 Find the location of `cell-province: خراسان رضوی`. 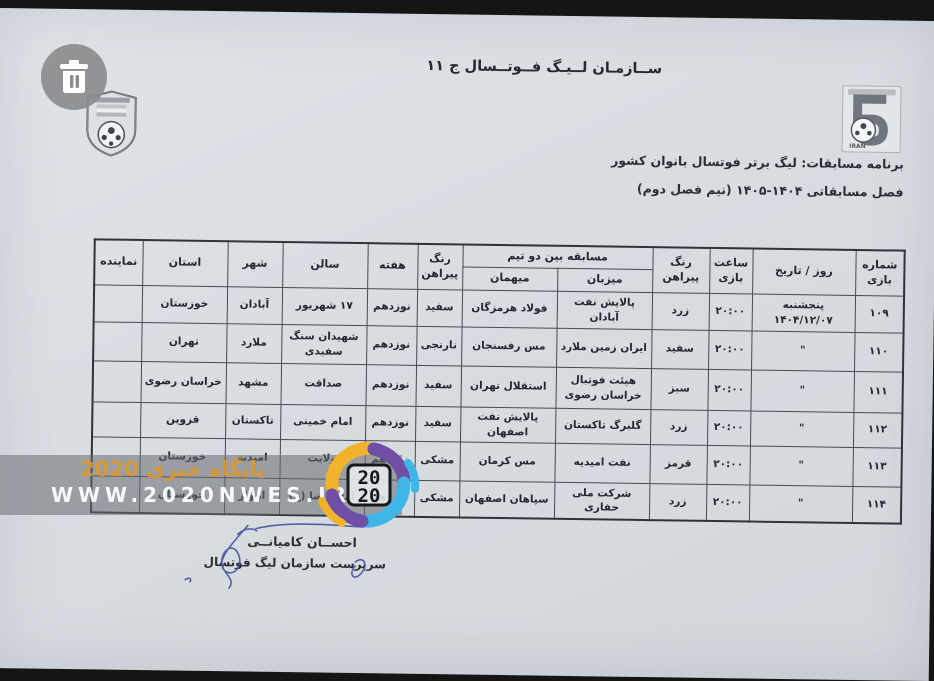

cell-province: خراسان رضوی is located at coordinates (183, 382).